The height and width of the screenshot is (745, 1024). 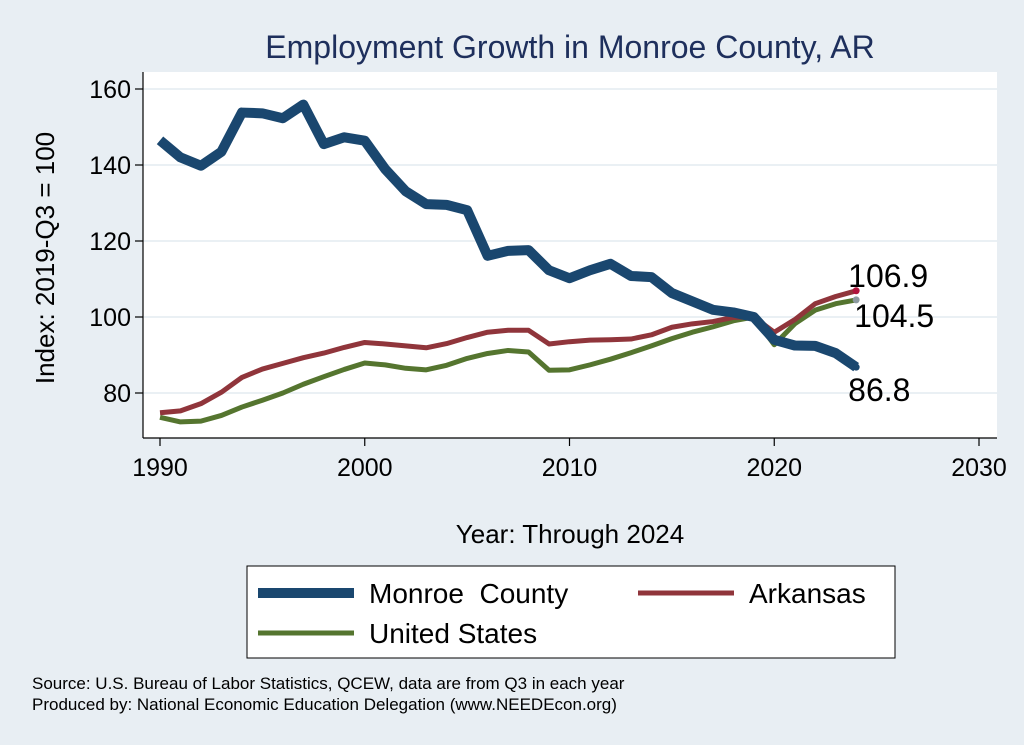 I want to click on legend-label-arkansas: Arkansas, so click(x=807, y=593).